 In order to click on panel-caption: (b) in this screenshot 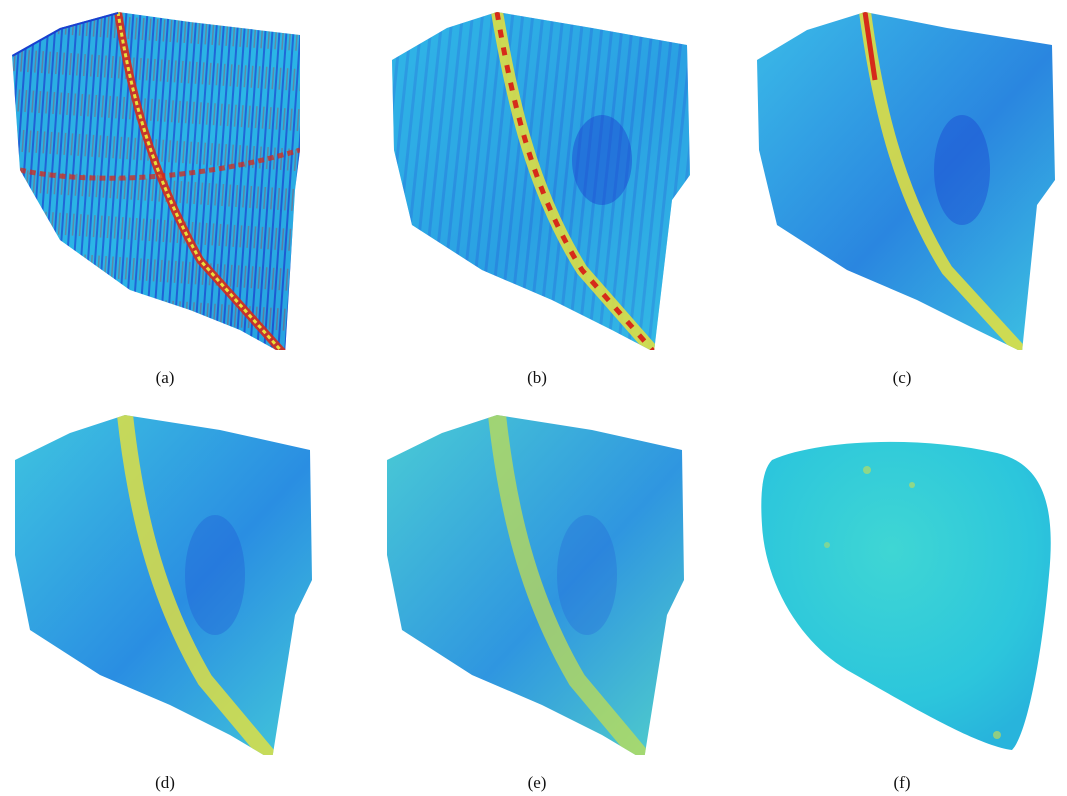, I will do `click(537, 377)`.